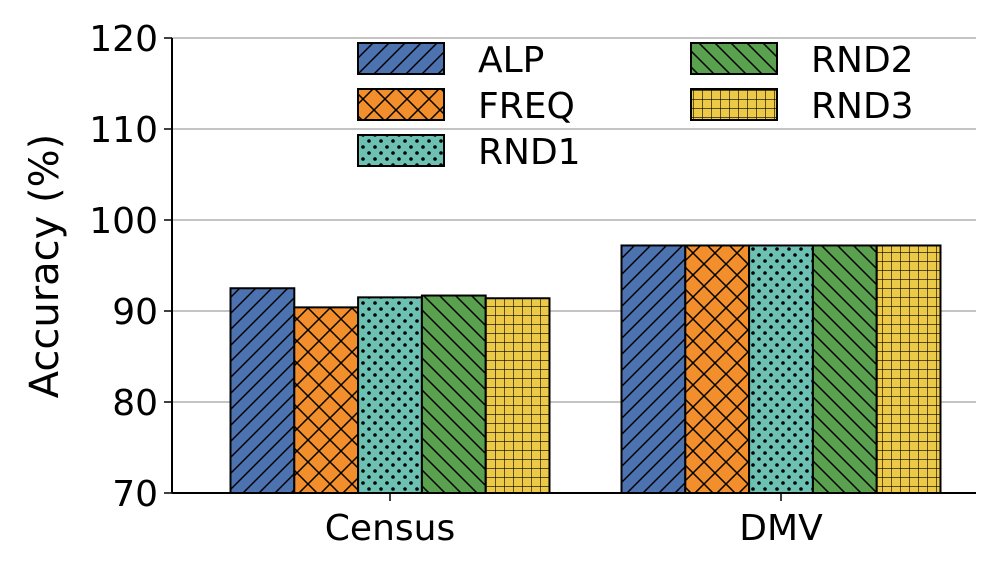 The width and height of the screenshot is (997, 570). What do you see at coordinates (653, 369) in the screenshot?
I see `bar-alp-dmv` at bounding box center [653, 369].